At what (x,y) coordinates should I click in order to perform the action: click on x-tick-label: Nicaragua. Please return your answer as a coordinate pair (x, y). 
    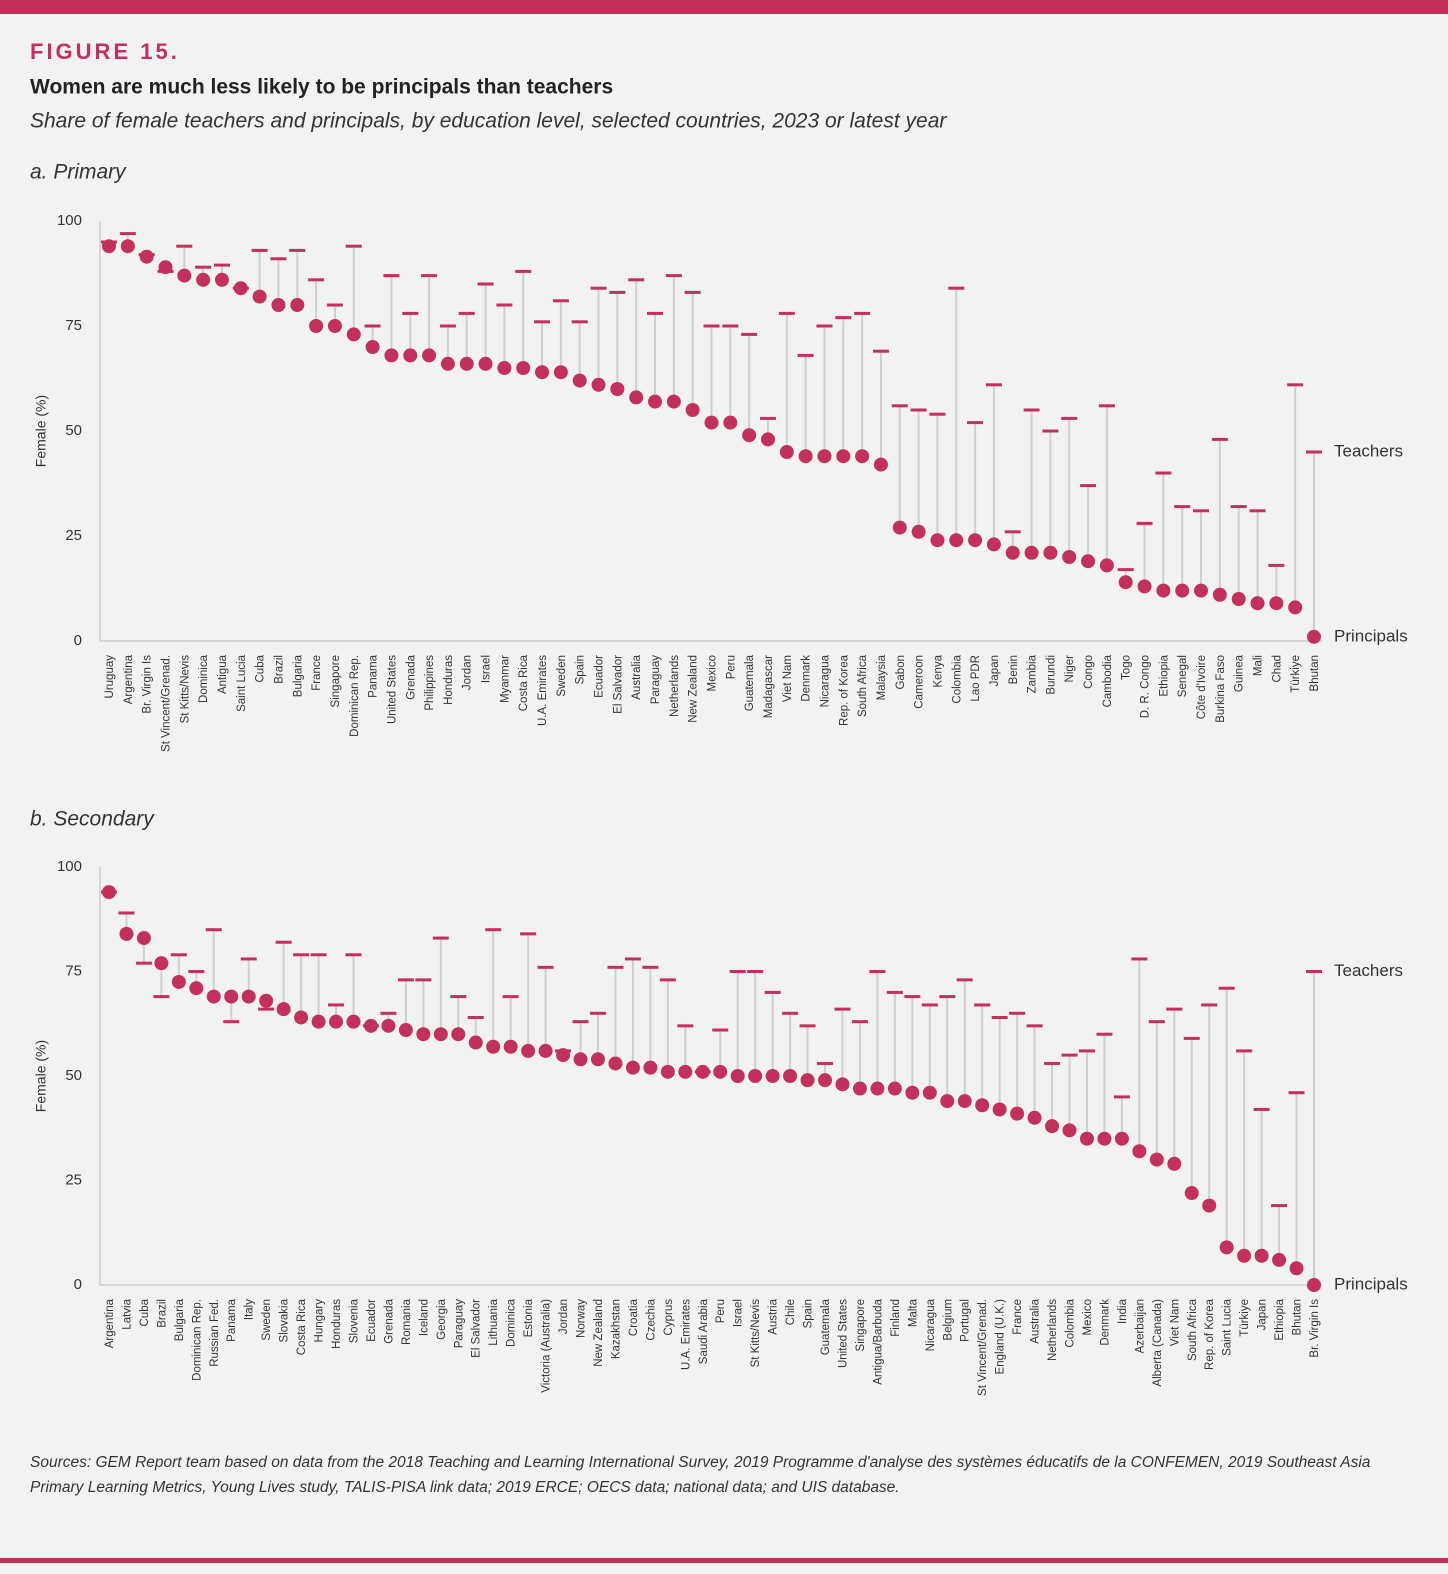
    Looking at the image, I should click on (825, 680).